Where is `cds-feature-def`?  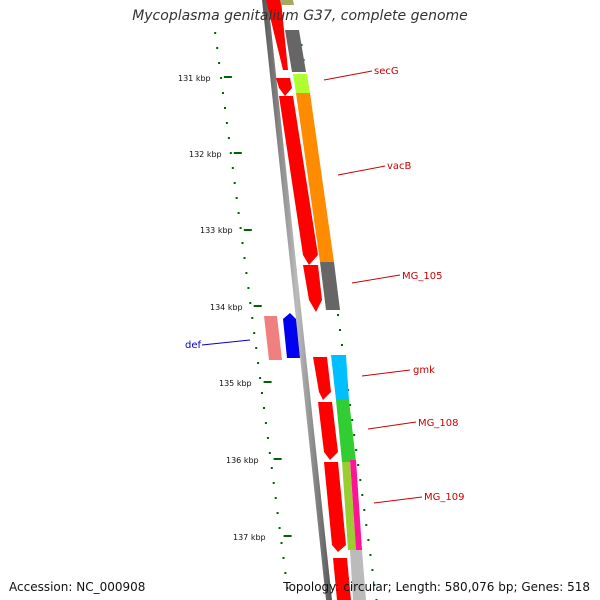 cds-feature-def is located at coordinates (273, 338).